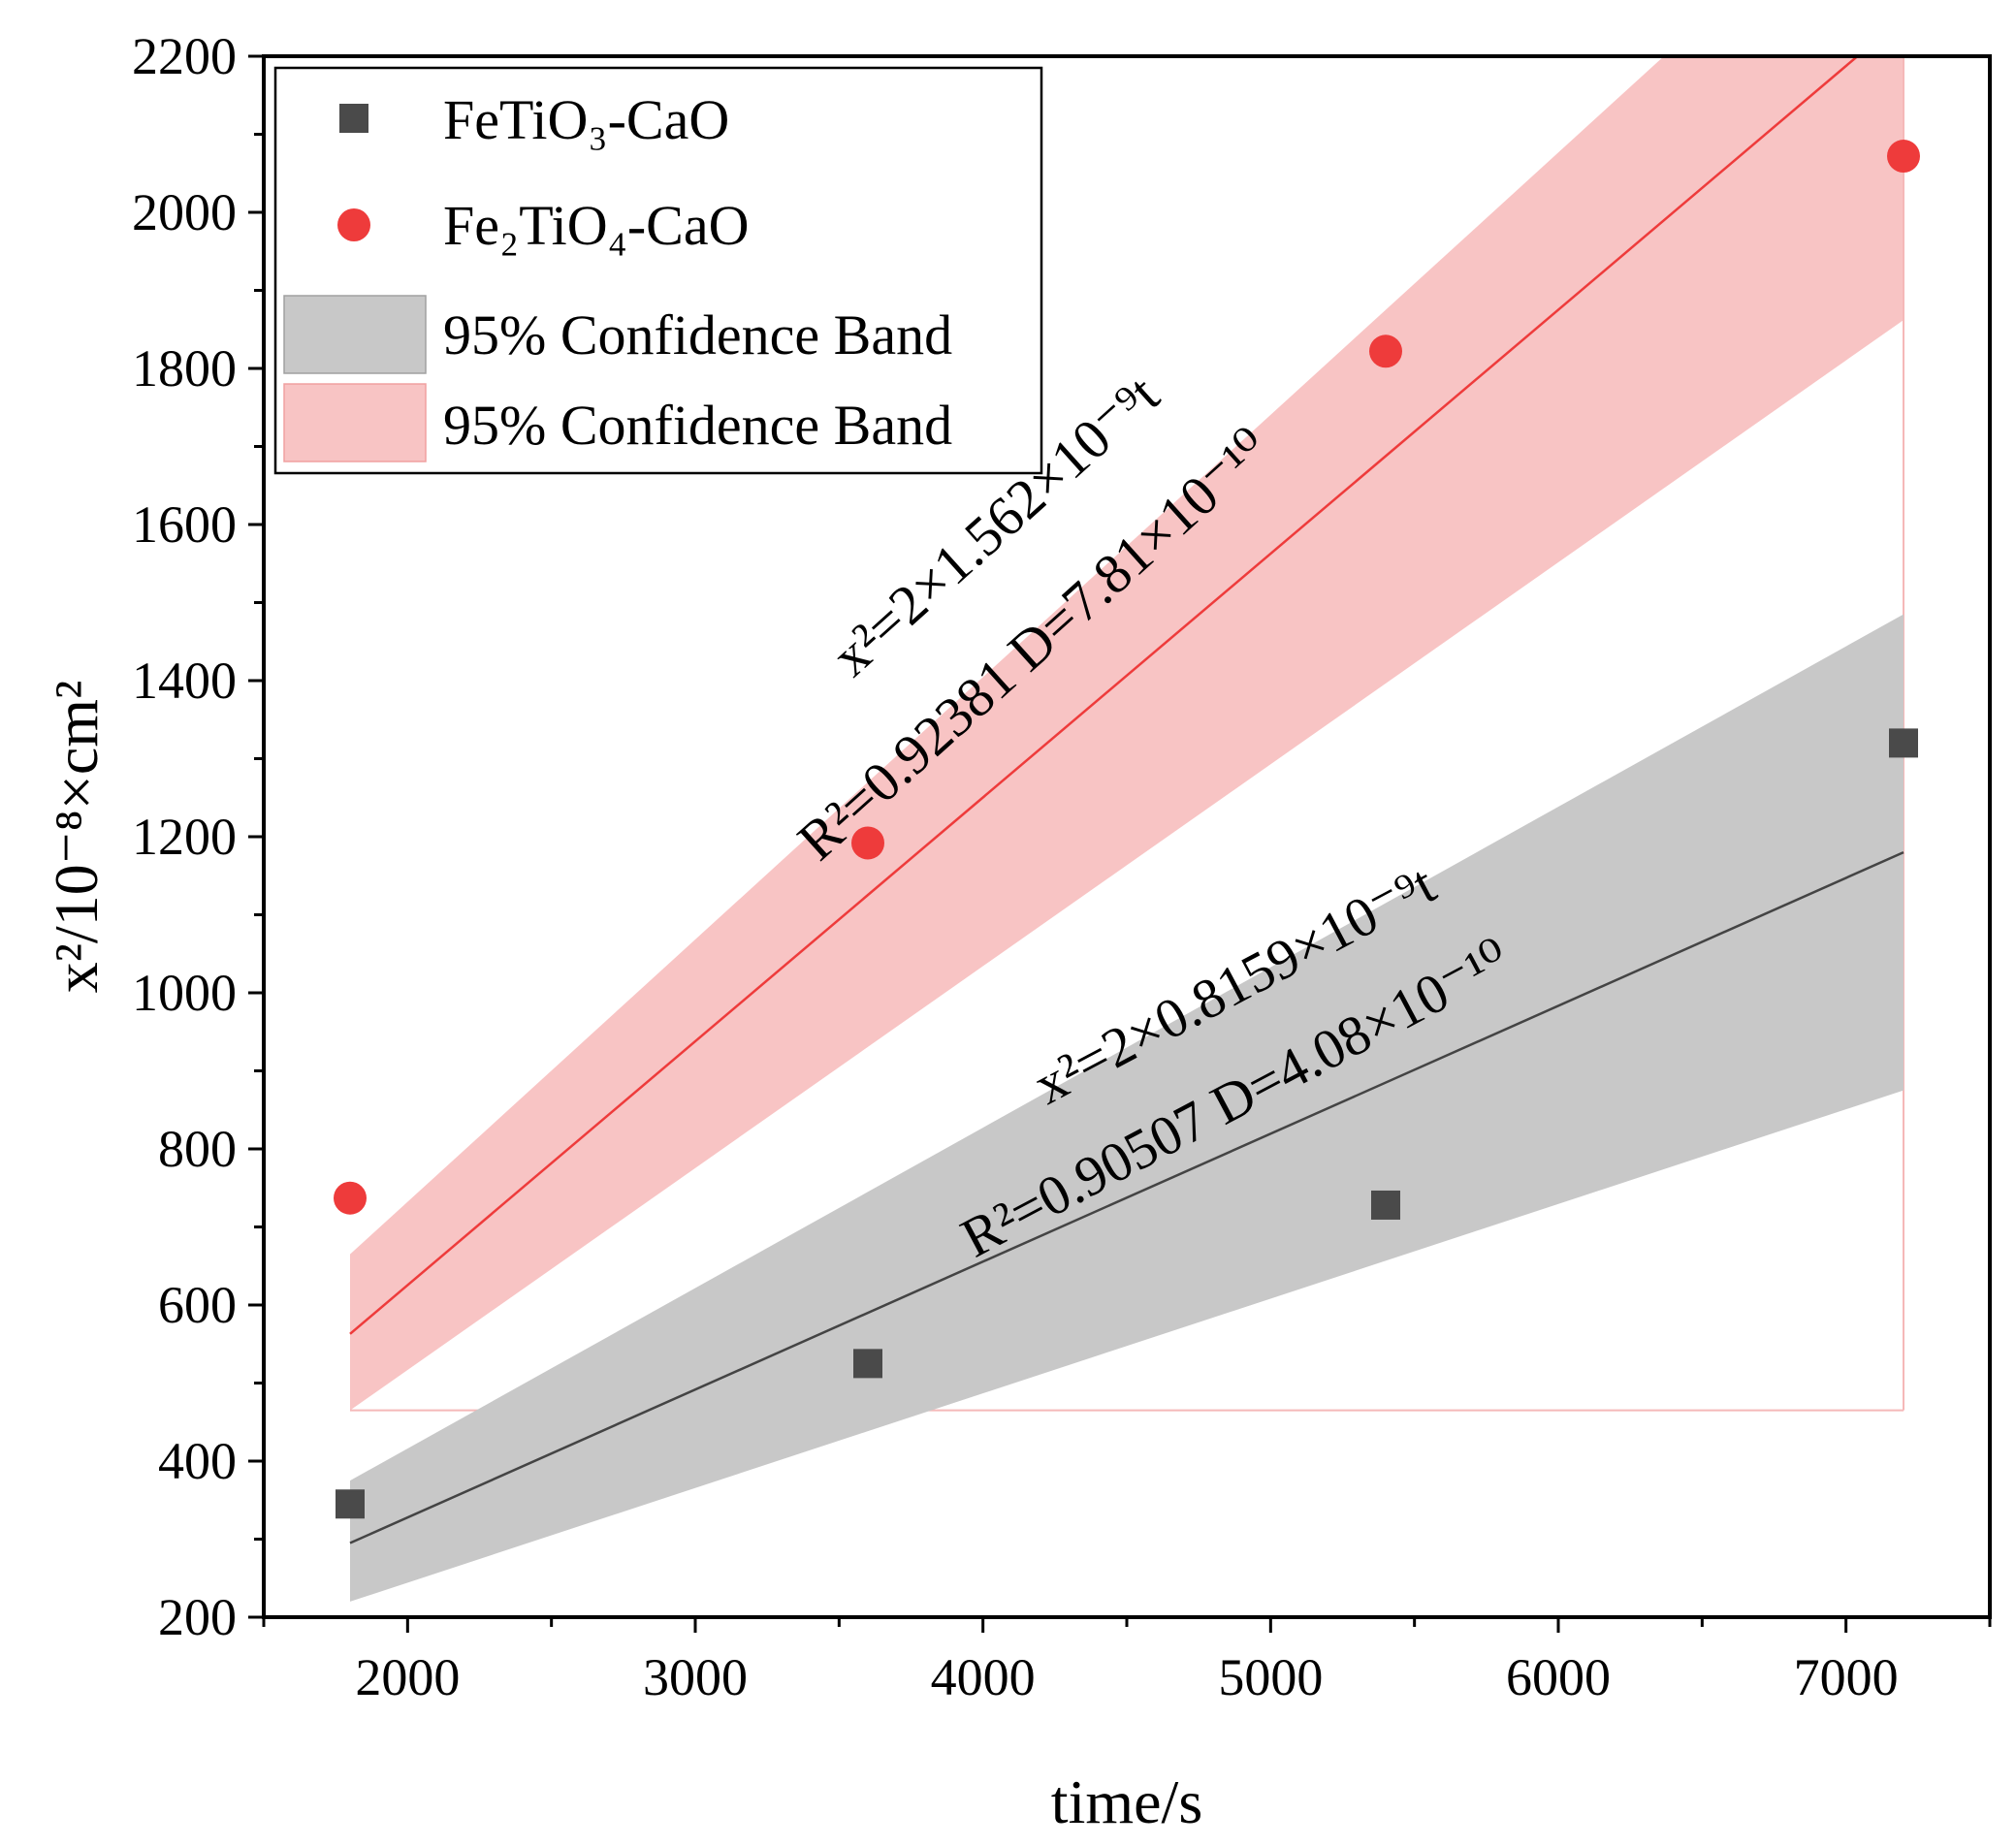 The image size is (2016, 1846). What do you see at coordinates (1846, 1677) in the screenshot?
I see `x-tick-label: 7000` at bounding box center [1846, 1677].